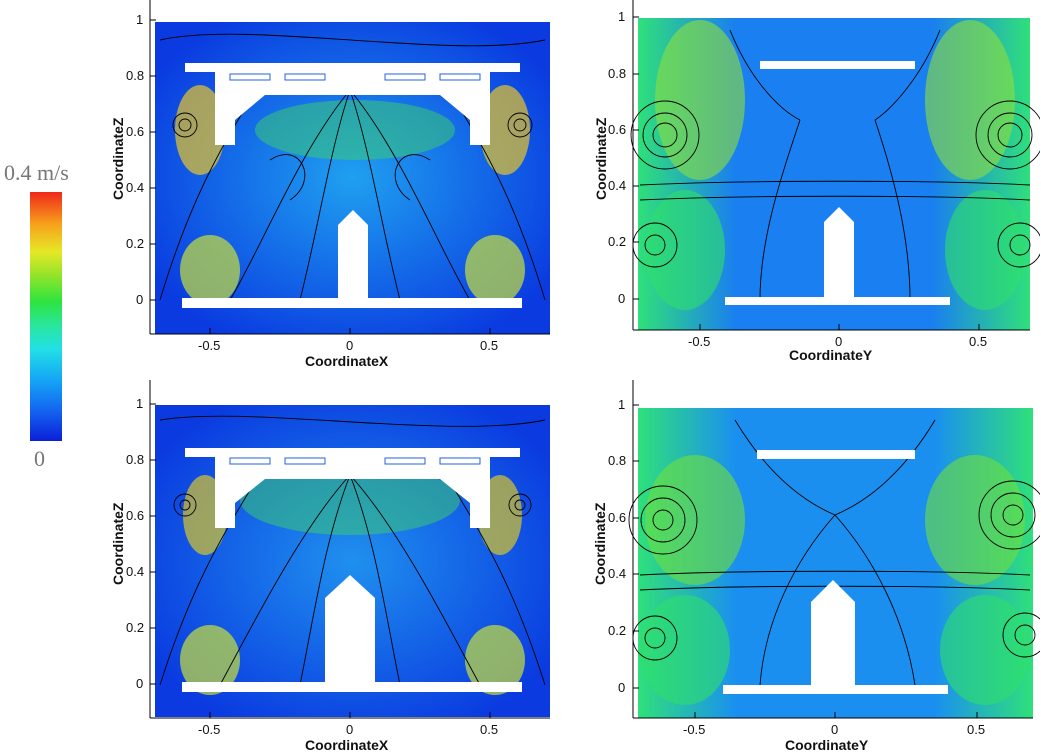 The image size is (1041, 756). What do you see at coordinates (46, 316) in the screenshot?
I see `colorbar-gradient` at bounding box center [46, 316].